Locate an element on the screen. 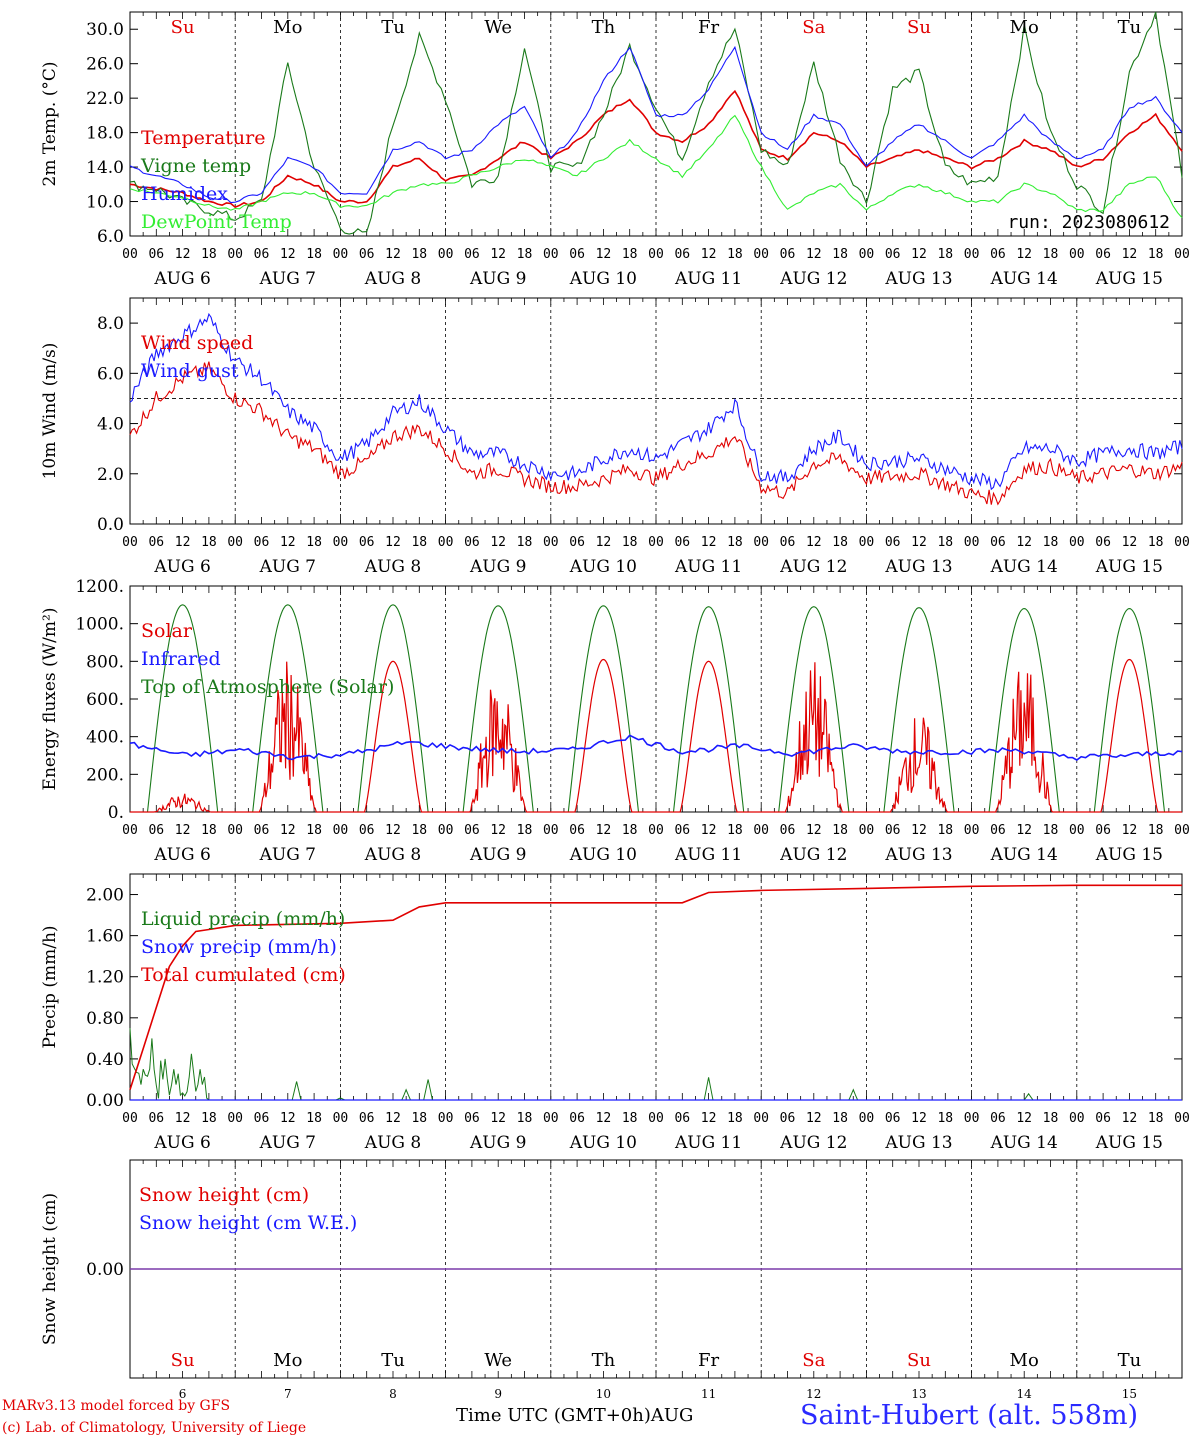 This screenshot has width=1194, height=1440. y-tick-label: 14.0 is located at coordinates (105, 168).